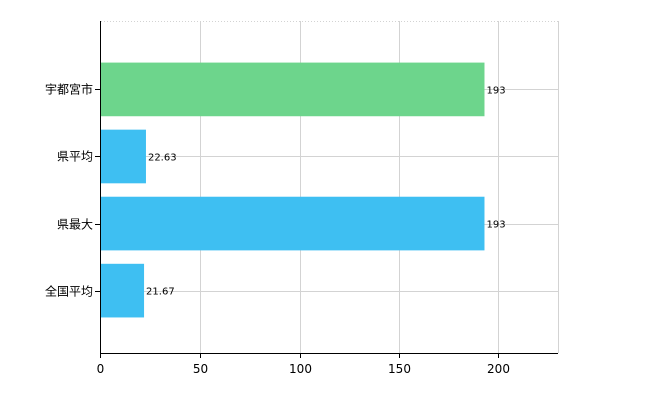 This screenshot has height=400, width=650. Describe the element at coordinates (498, 369) in the screenshot. I see `x-tick-label: 200` at that location.